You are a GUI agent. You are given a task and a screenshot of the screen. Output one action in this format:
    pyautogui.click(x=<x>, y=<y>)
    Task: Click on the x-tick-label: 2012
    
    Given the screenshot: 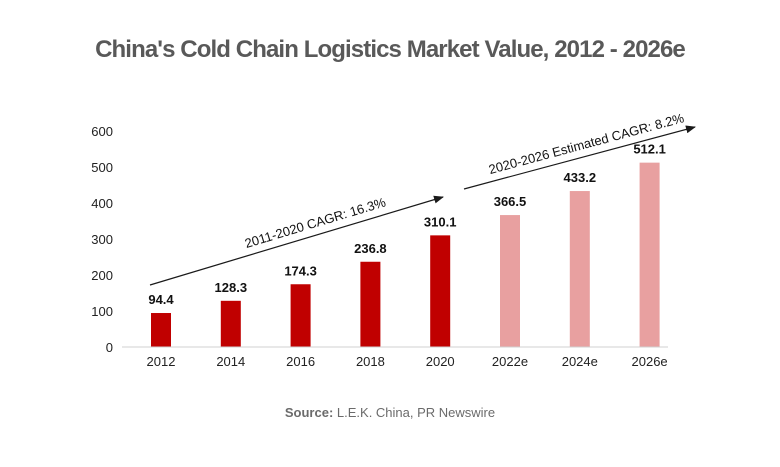 What is the action you would take?
    pyautogui.click(x=161, y=361)
    